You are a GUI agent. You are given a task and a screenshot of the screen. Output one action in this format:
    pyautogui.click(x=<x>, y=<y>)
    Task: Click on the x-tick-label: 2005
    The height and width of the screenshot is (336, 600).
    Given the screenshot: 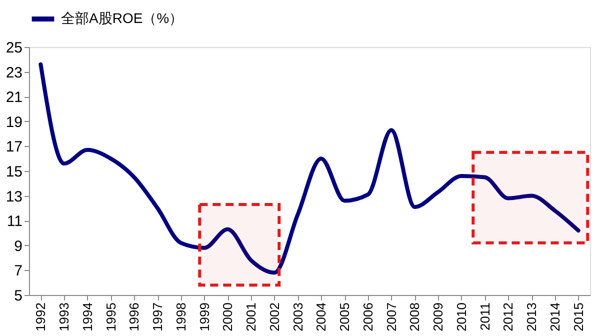 What is the action you would take?
    pyautogui.click(x=344, y=317)
    